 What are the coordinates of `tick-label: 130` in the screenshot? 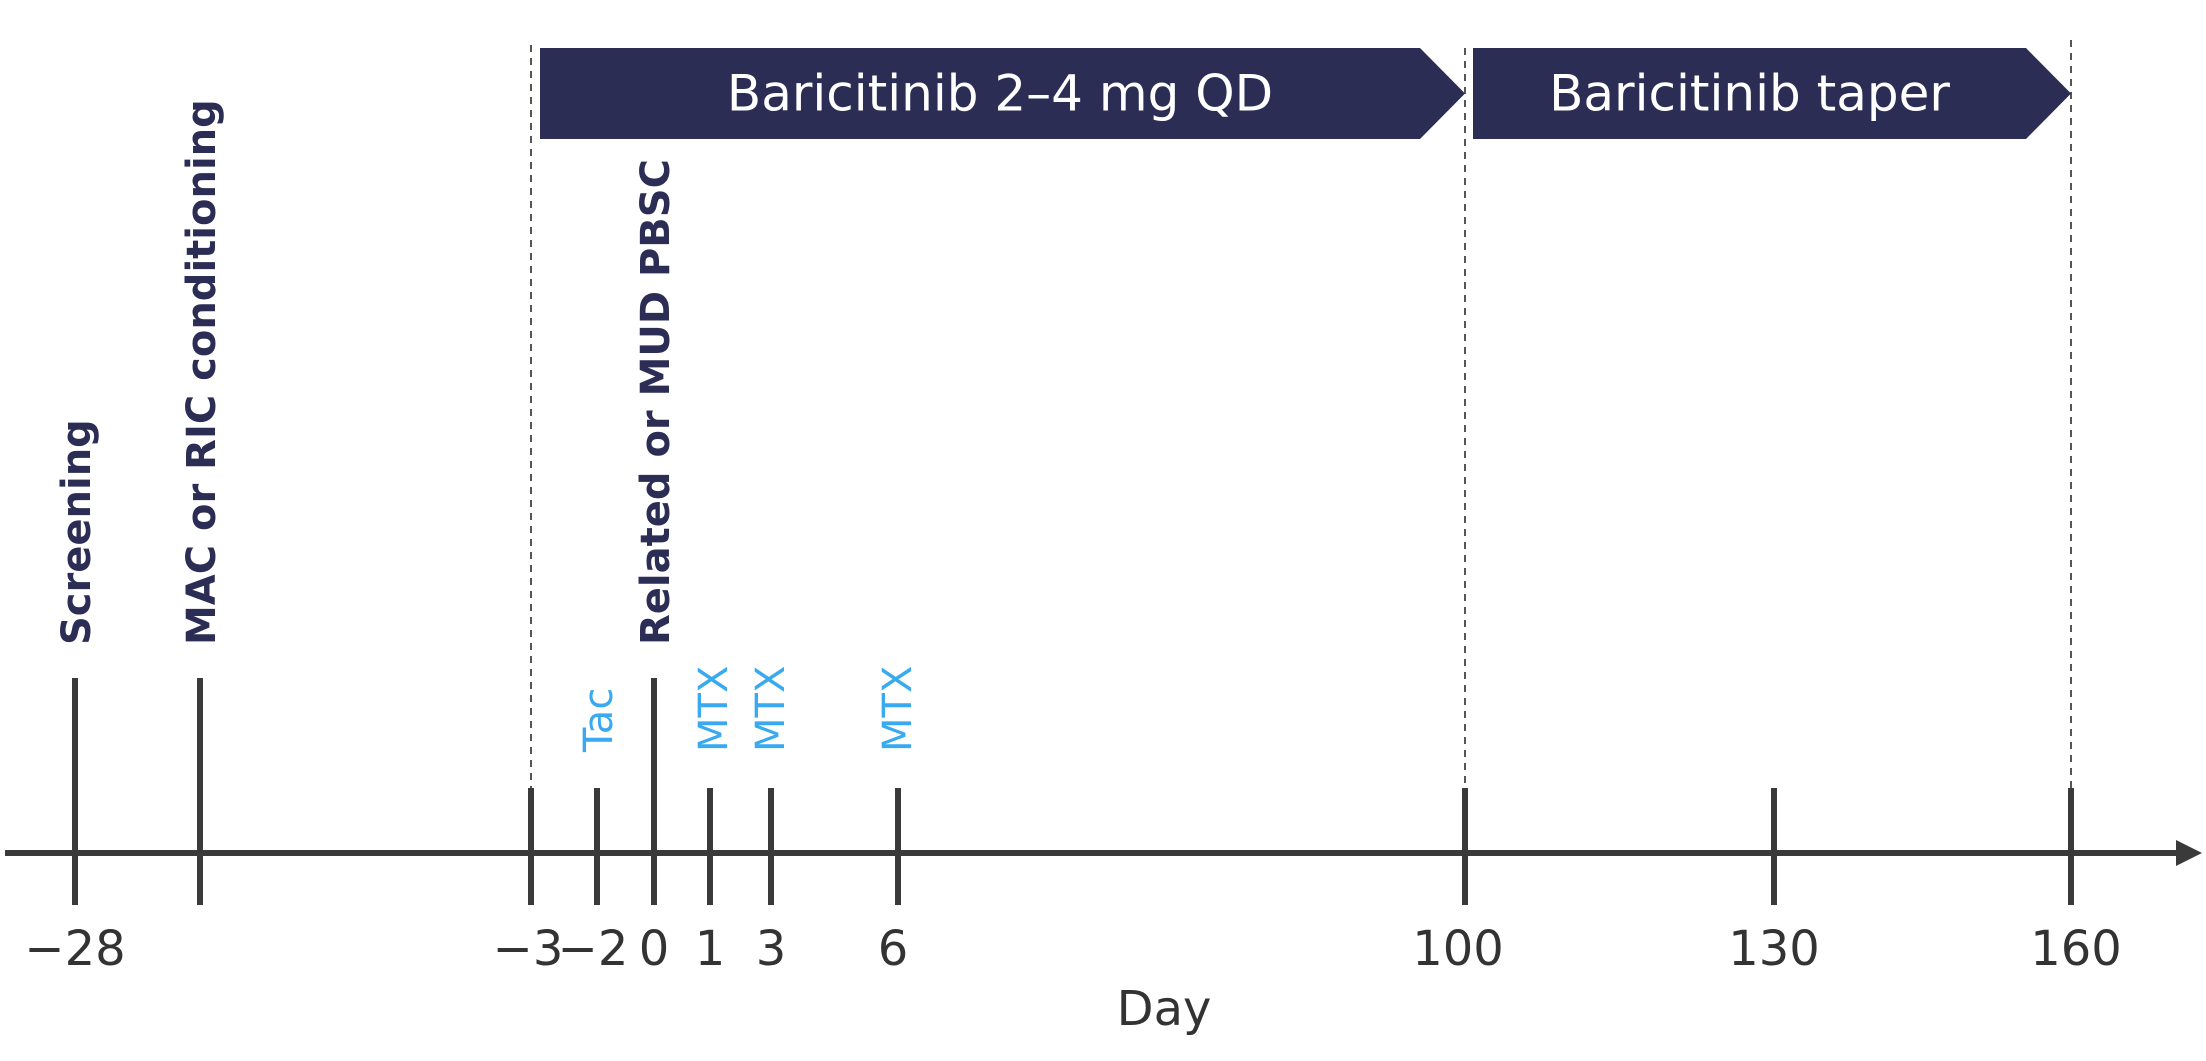 It's located at (1774, 949).